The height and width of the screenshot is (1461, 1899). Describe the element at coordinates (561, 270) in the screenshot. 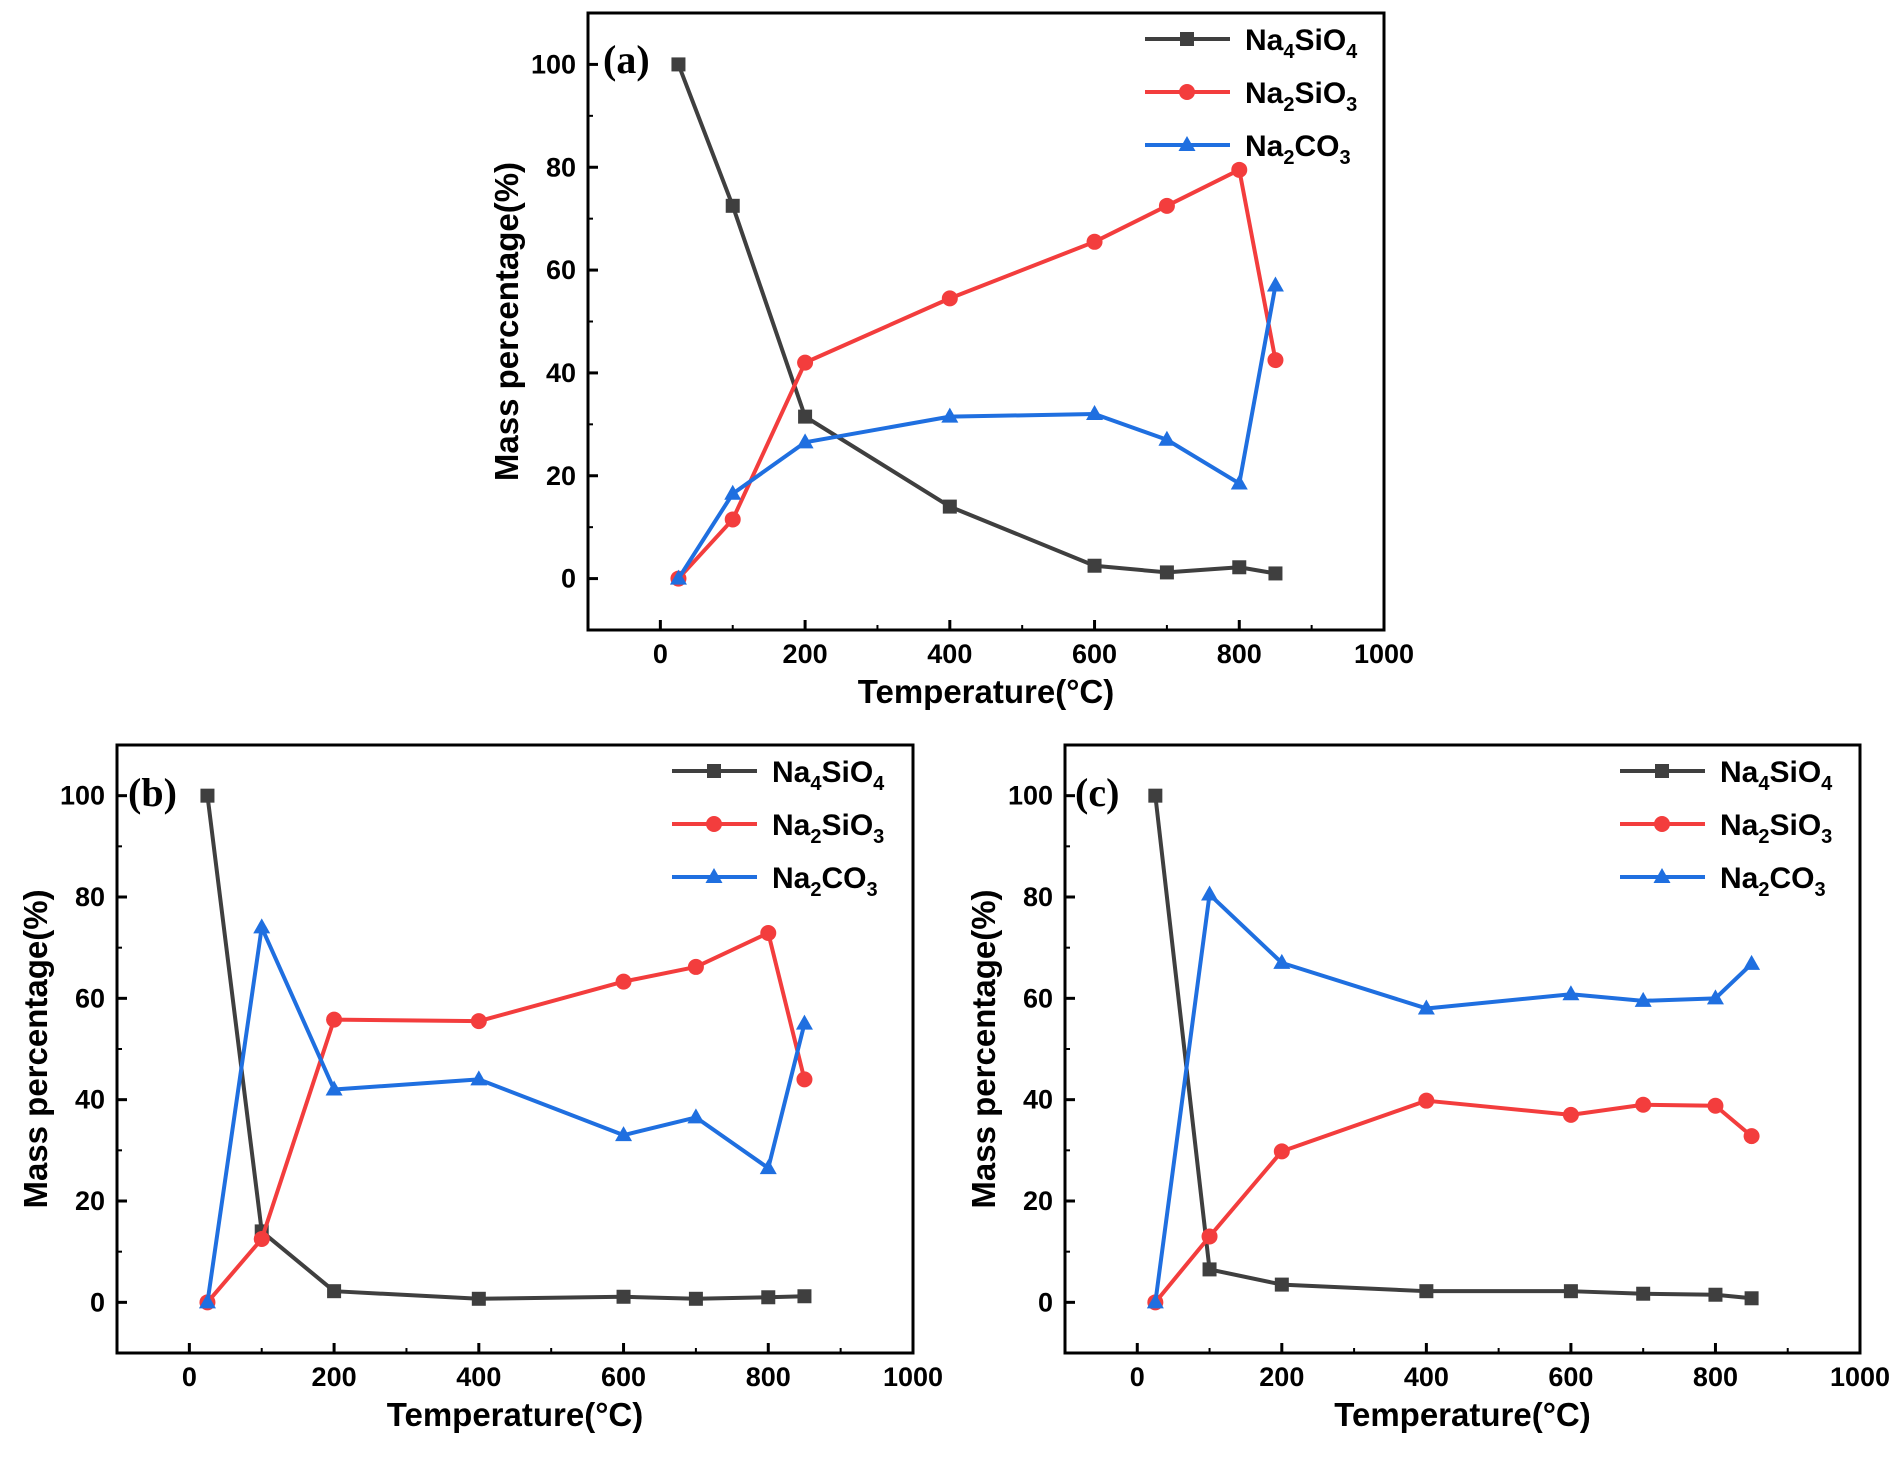

I see `y-tick-label: 60` at that location.